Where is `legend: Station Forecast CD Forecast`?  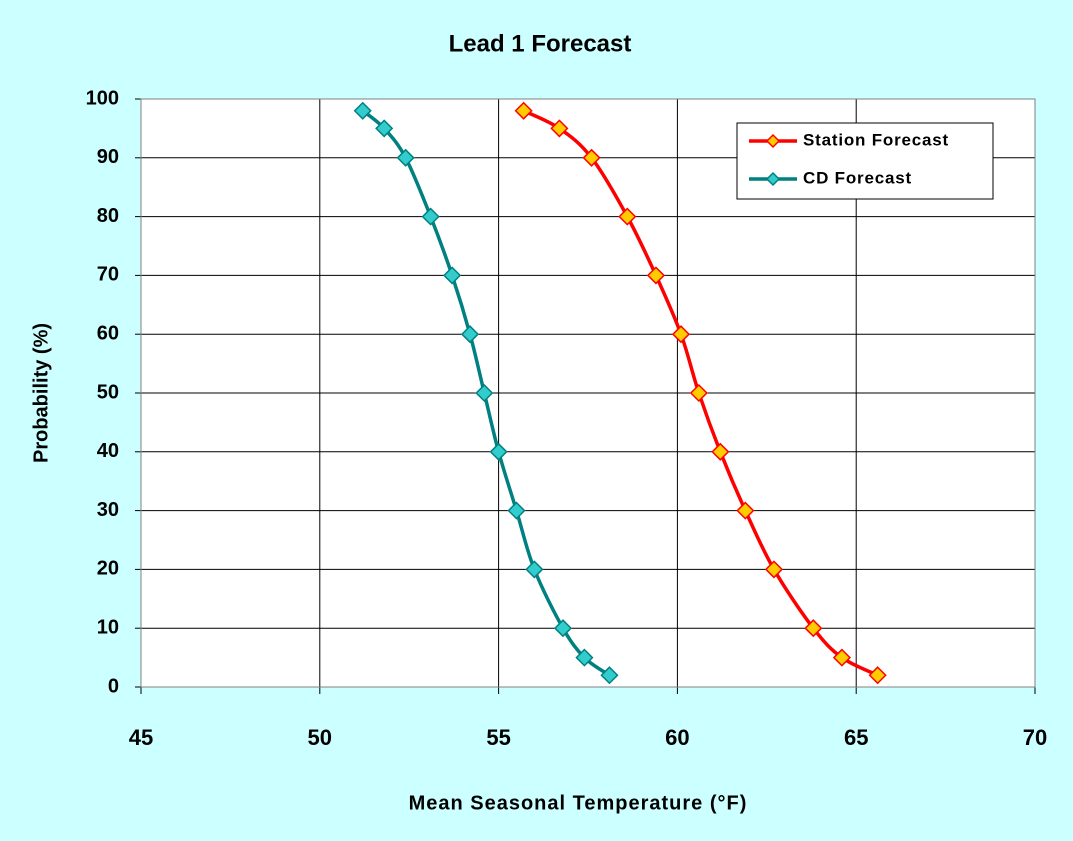 legend: Station Forecast CD Forecast is located at coordinates (865, 161).